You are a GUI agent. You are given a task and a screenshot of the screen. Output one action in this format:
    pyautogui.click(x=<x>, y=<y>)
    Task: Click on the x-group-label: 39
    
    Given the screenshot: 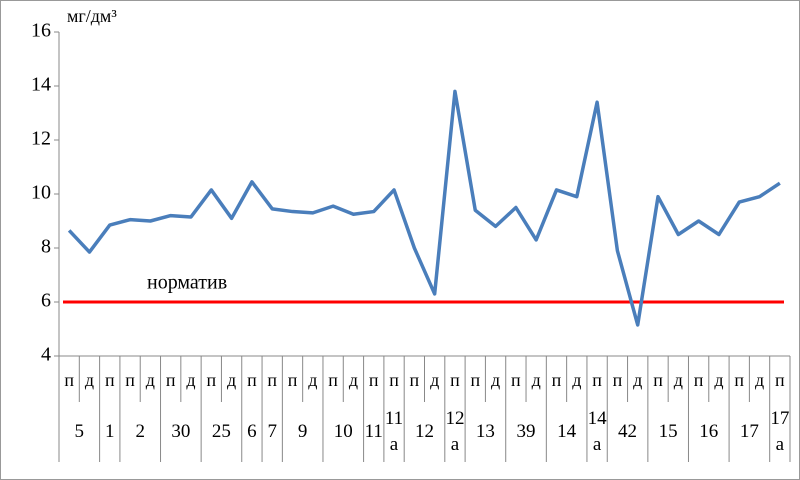 What is the action you would take?
    pyautogui.click(x=526, y=431)
    